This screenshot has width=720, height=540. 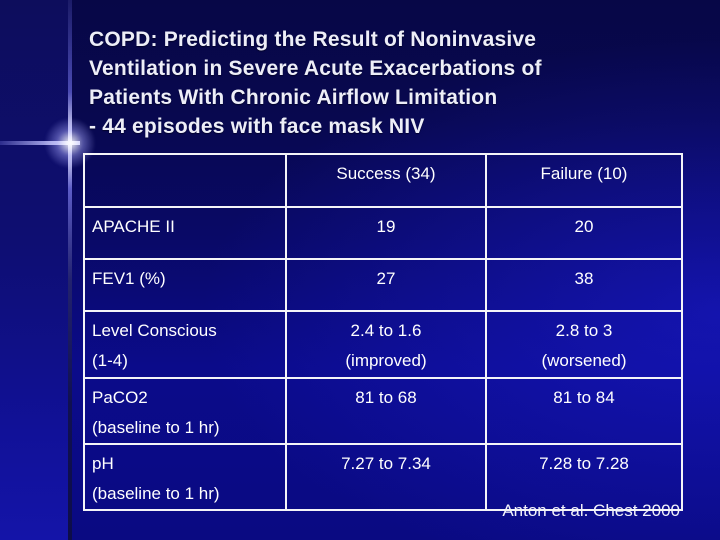 What do you see at coordinates (584, 278) in the screenshot?
I see `failure-value-line: 38` at bounding box center [584, 278].